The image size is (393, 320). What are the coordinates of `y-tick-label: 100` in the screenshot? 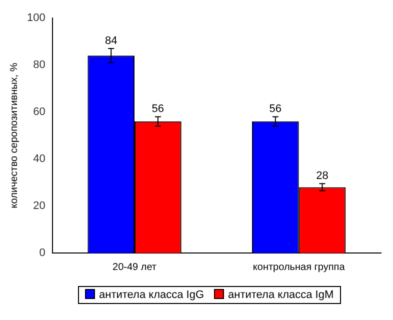 It's located at (36, 18).